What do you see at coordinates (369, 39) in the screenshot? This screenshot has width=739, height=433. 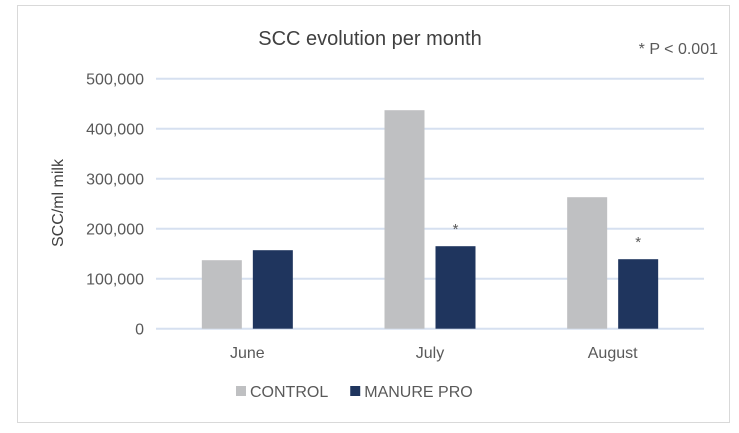 I see `chart-title: SCC evolution per month` at bounding box center [369, 39].